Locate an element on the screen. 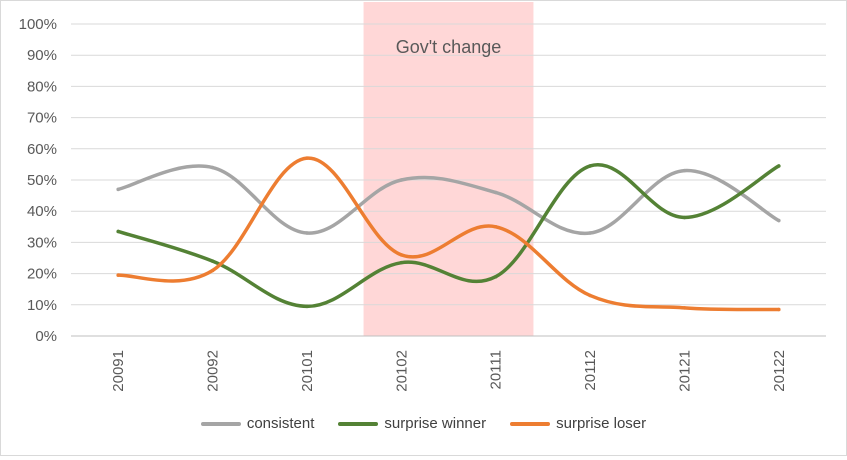 This screenshot has width=847, height=460. x-tick-label: 20122 is located at coordinates (779, 371).